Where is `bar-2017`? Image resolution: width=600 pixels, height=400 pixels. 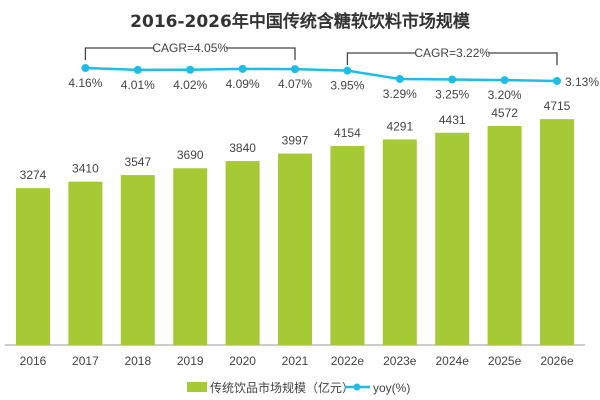 bar-2017 is located at coordinates (85, 263).